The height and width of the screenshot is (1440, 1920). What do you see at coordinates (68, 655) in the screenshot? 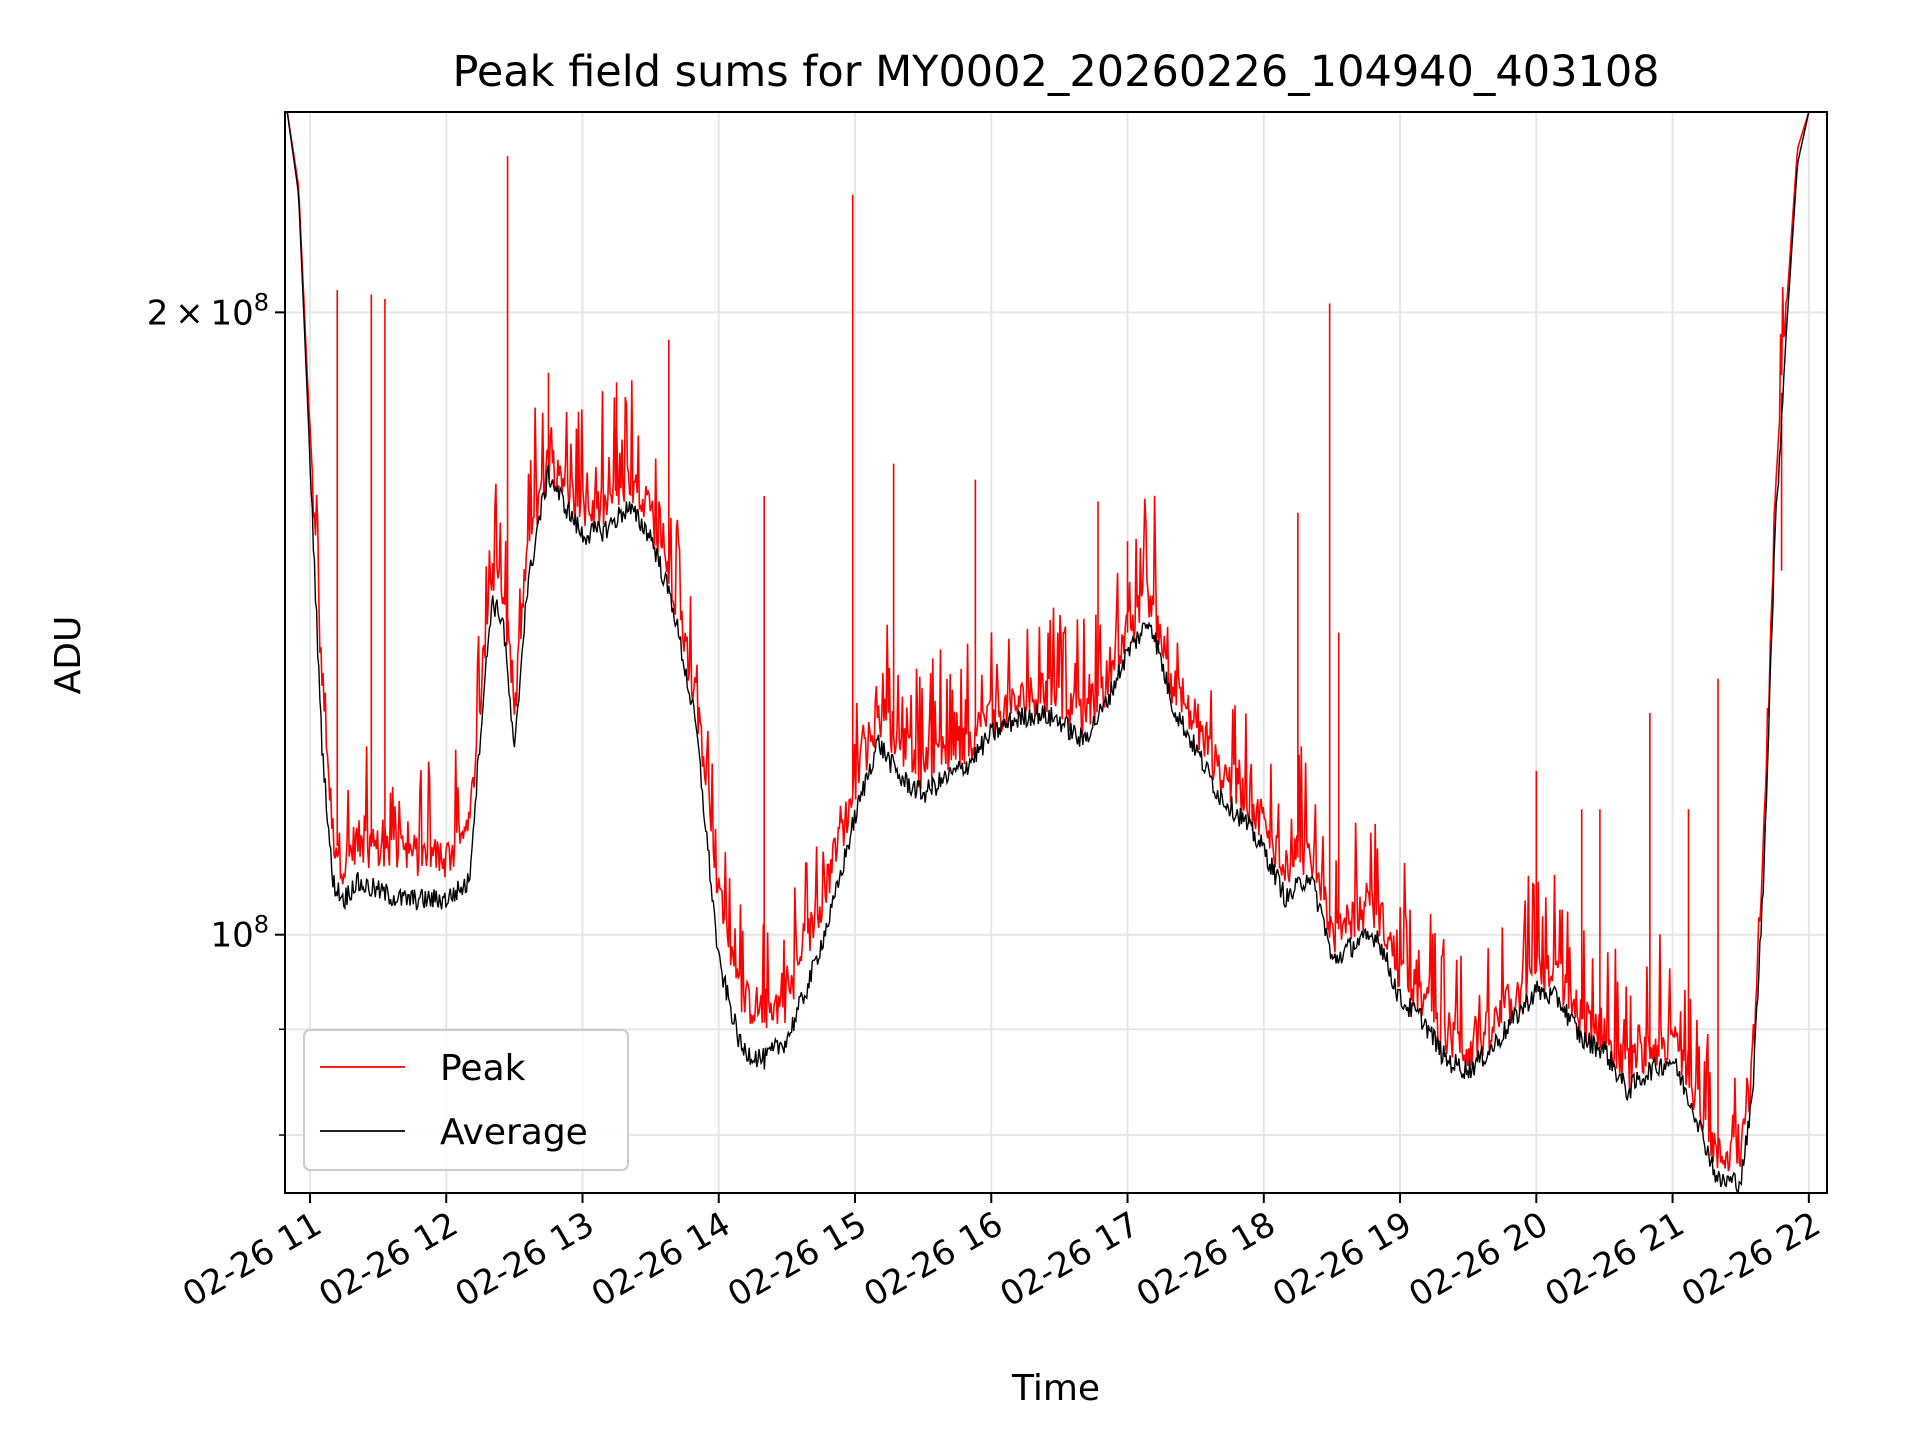
I see `y-axis-label: ADU` at bounding box center [68, 655].